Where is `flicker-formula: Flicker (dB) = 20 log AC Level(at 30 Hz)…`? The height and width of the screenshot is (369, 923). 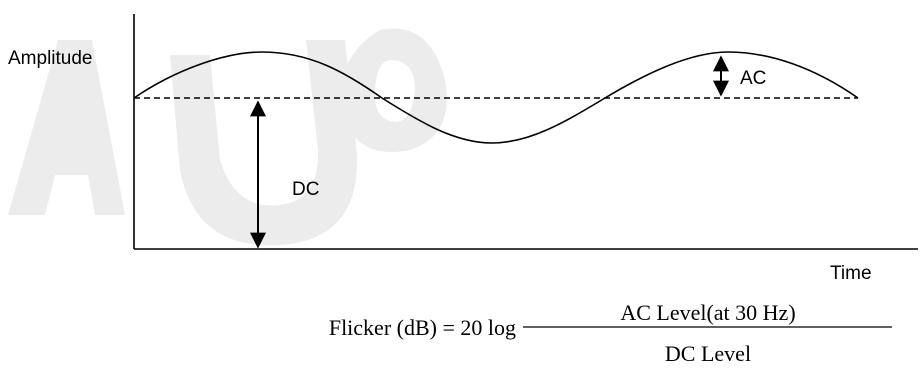
flicker-formula: Flicker (dB) = 20 log AC Level(at 30 Hz)… is located at coordinates (610, 333).